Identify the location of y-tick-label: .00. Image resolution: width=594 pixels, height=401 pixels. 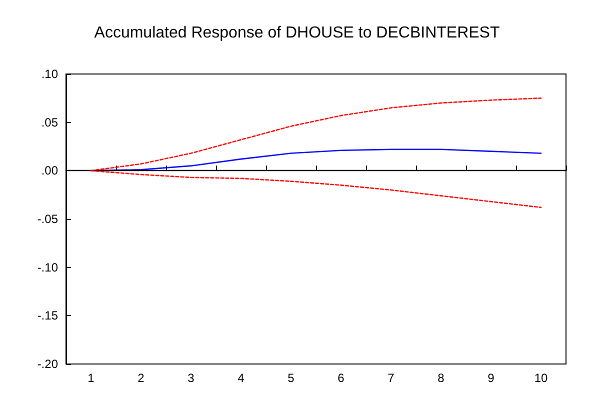
(49, 171).